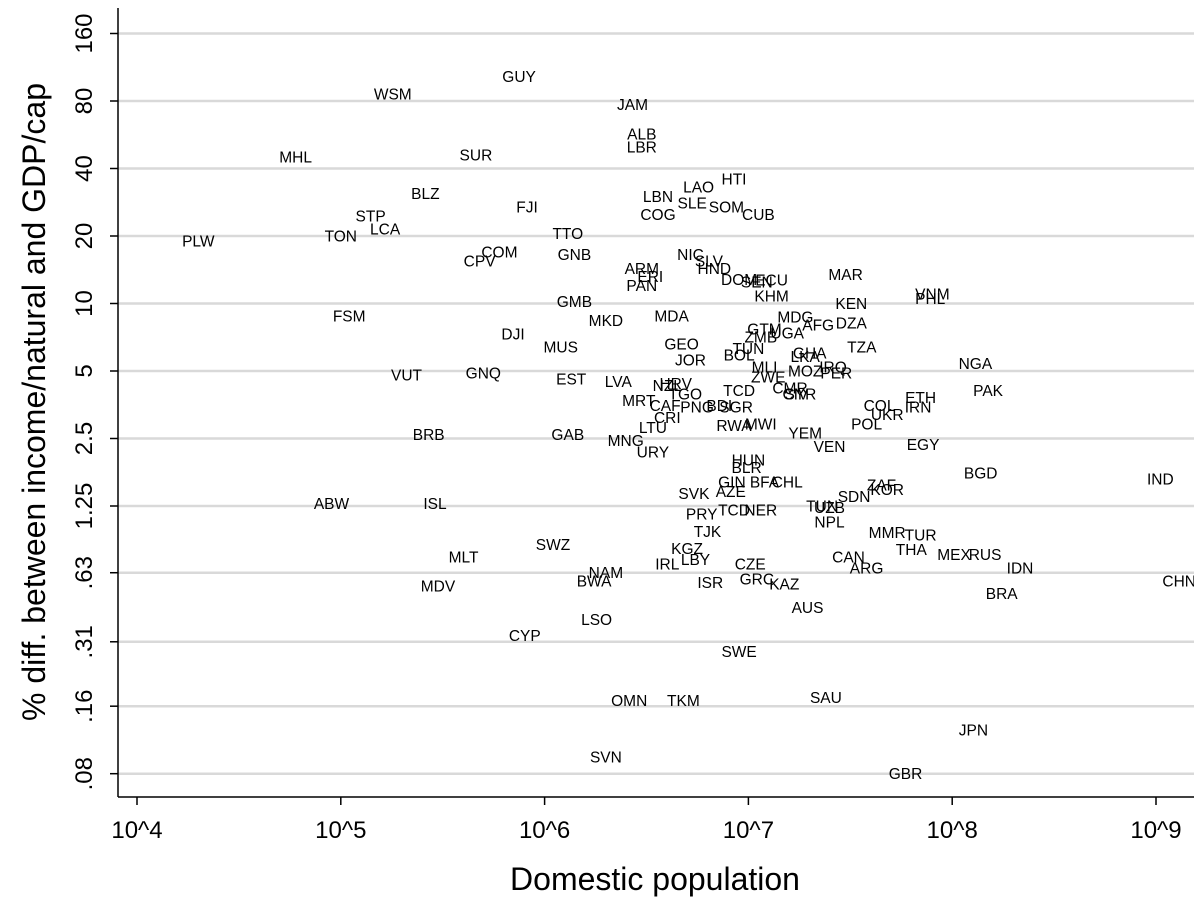 The height and width of the screenshot is (900, 1194). Describe the element at coordinates (667, 418) in the screenshot. I see `country-point-label: CRI` at that location.